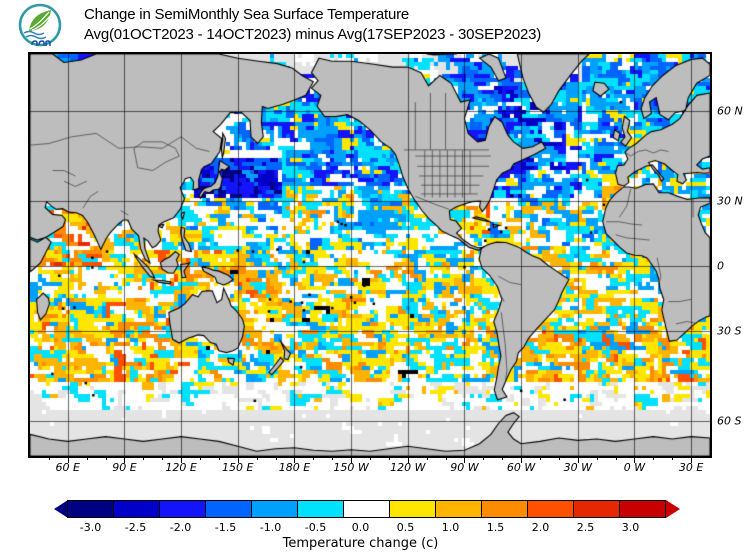 The height and width of the screenshot is (560, 755). I want to click on lon-axis-label: 150 E, so click(238, 467).